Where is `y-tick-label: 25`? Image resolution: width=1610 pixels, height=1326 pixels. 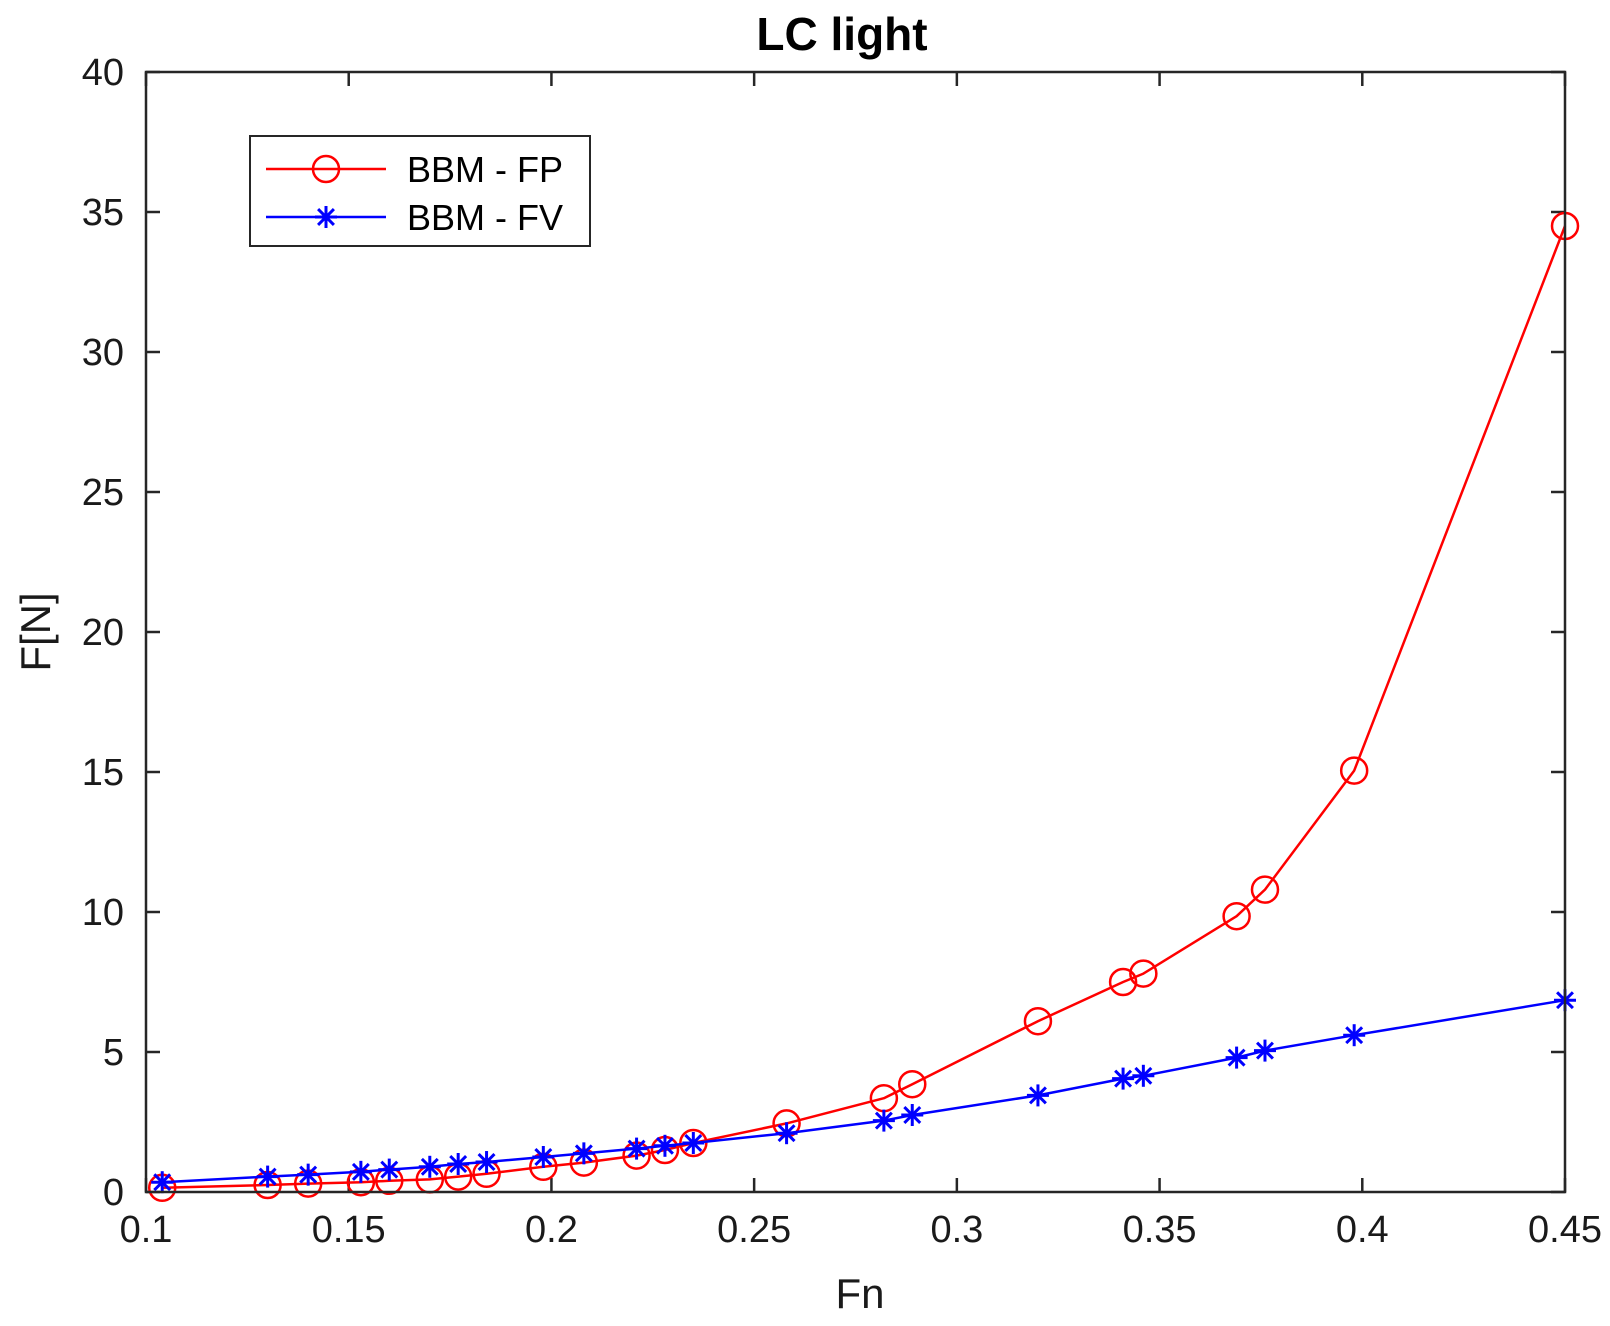
y-tick-label: 25 is located at coordinates (103, 493).